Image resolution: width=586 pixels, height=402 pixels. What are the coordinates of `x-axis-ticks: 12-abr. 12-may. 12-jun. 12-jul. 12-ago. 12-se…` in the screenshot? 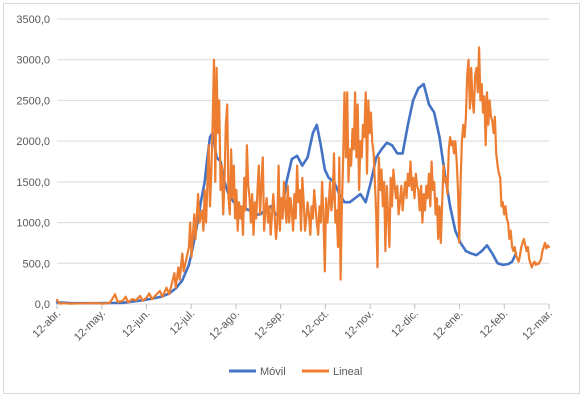 It's located at (292, 324).